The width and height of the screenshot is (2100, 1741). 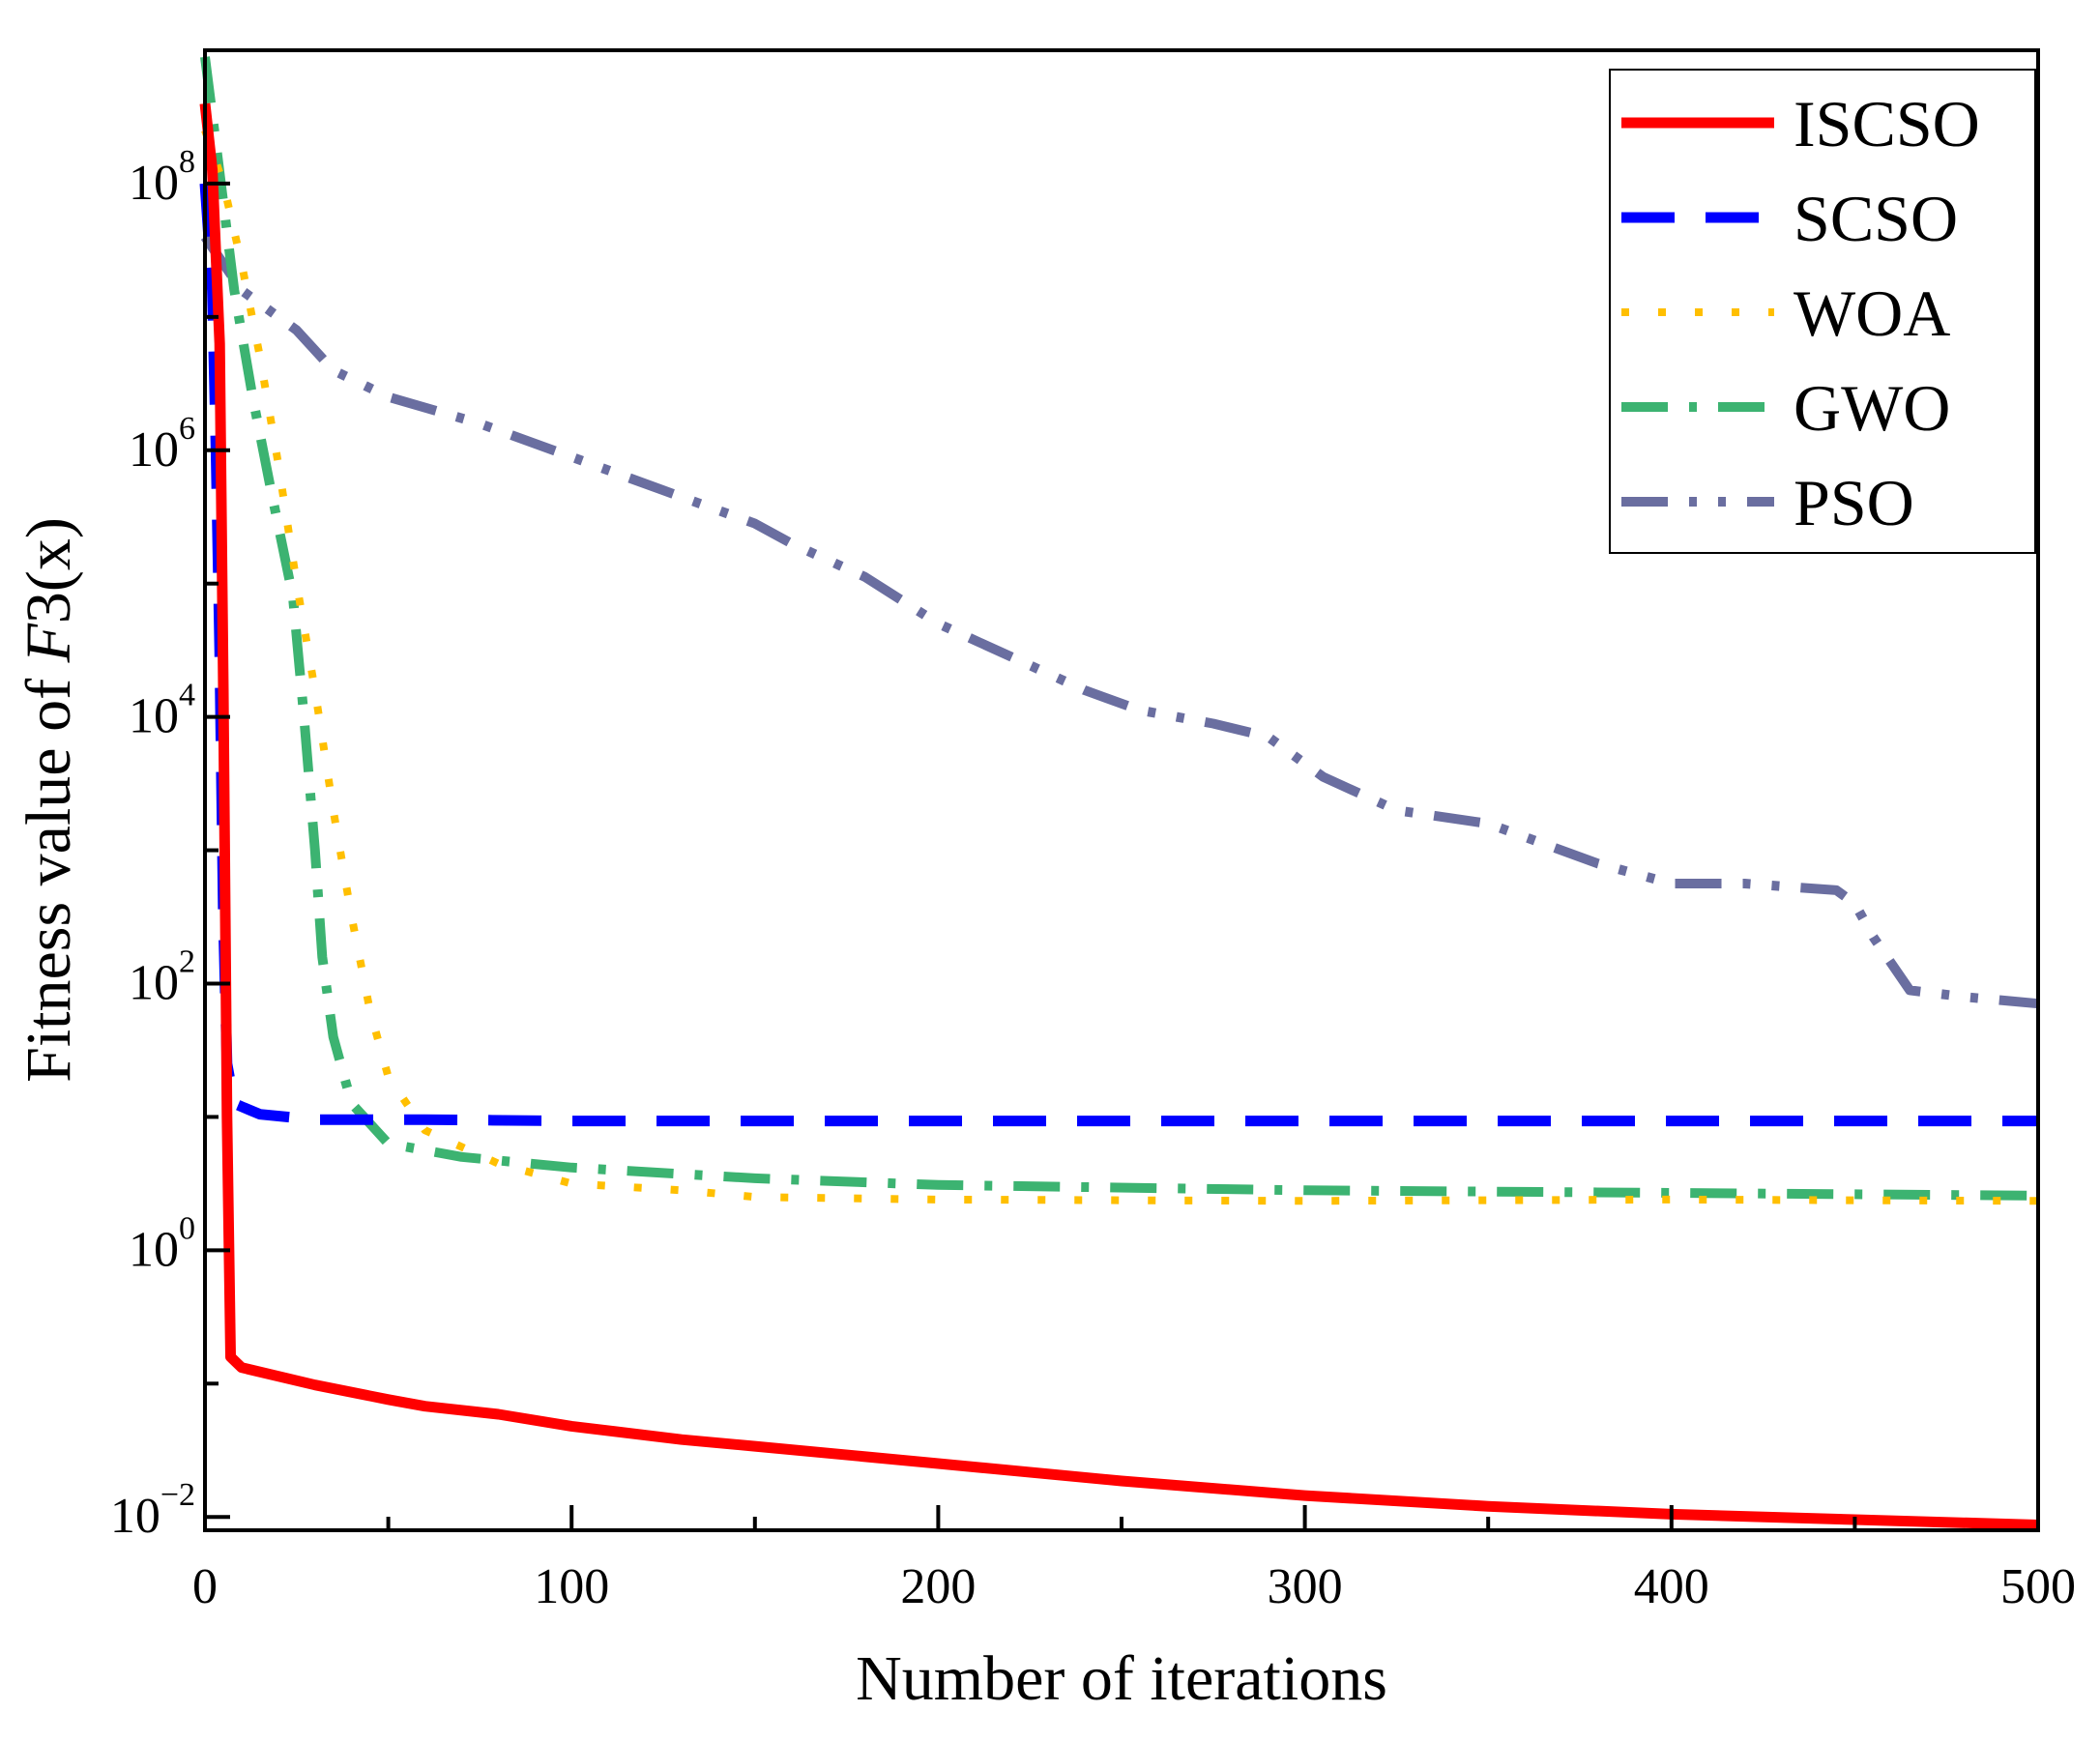 What do you see at coordinates (205, 1586) in the screenshot?
I see `x-tick-label: 0` at bounding box center [205, 1586].